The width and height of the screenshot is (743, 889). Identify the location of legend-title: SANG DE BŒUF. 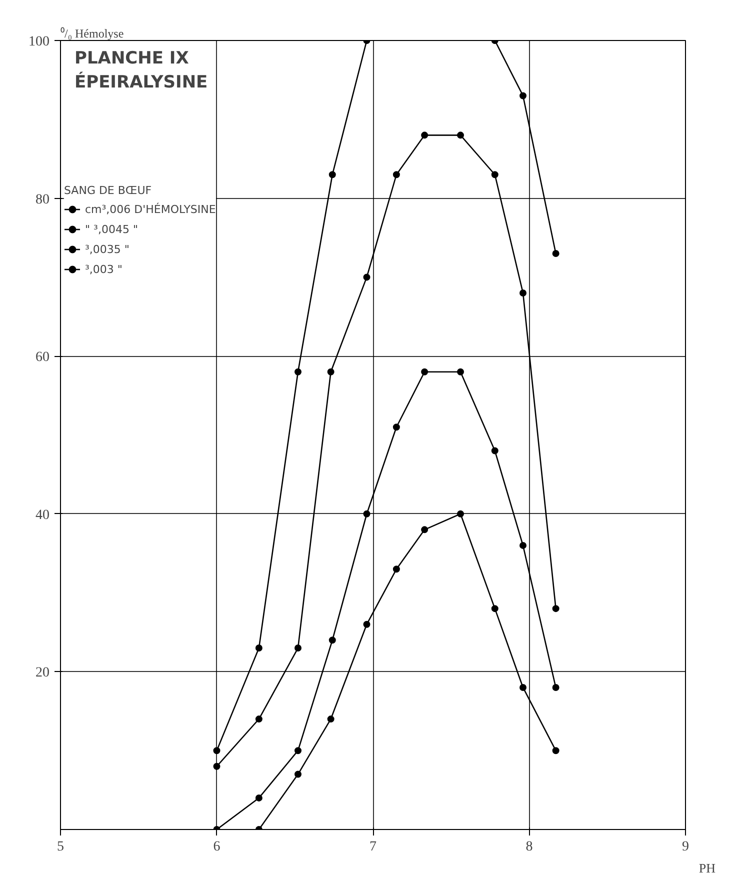
(108, 190).